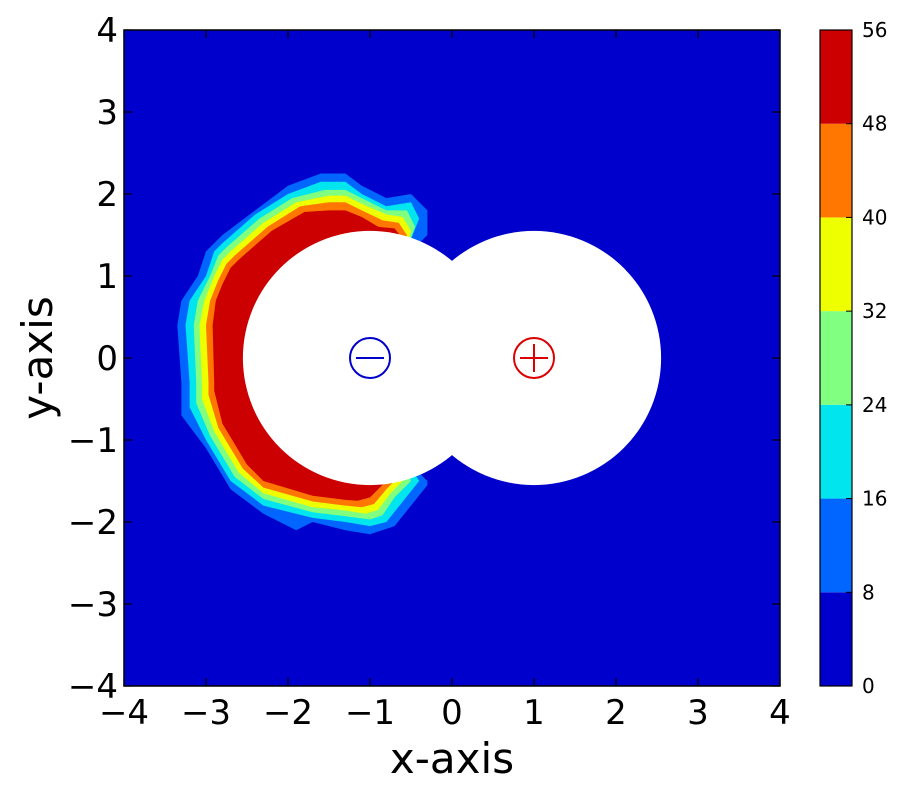  I want to click on negative-charge-ring, so click(370, 358).